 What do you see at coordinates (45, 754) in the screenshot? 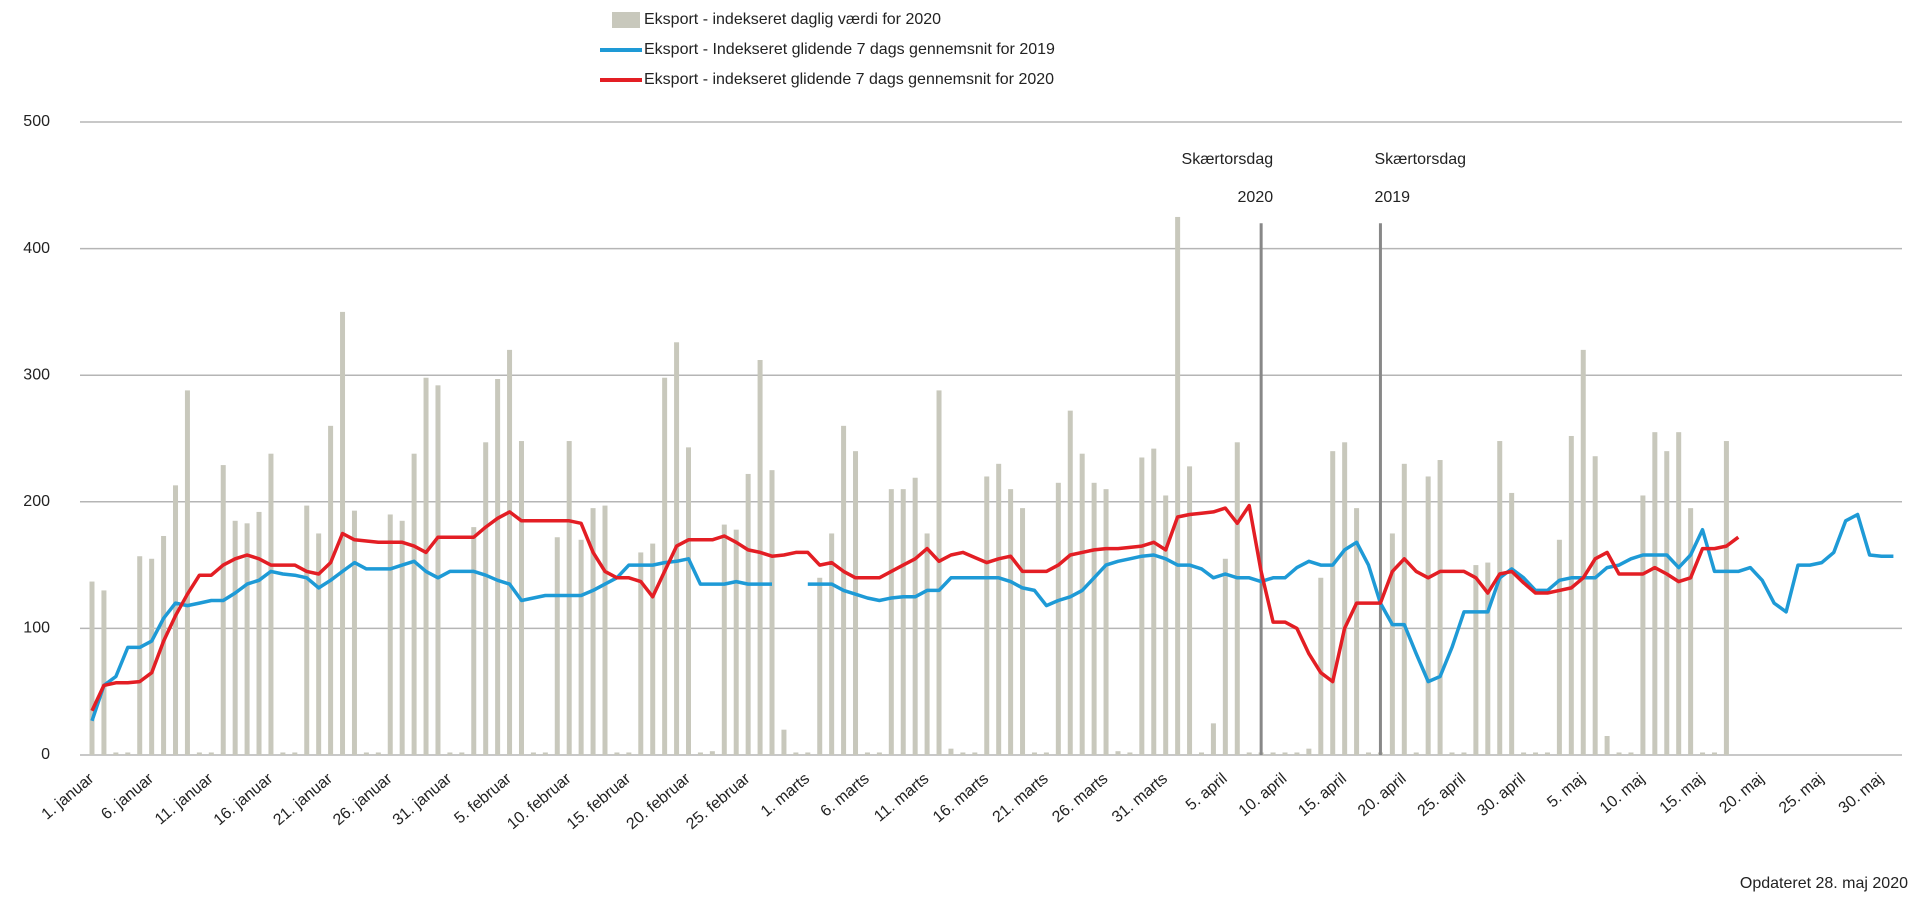
I see `y-tick-label: 0` at bounding box center [45, 754].